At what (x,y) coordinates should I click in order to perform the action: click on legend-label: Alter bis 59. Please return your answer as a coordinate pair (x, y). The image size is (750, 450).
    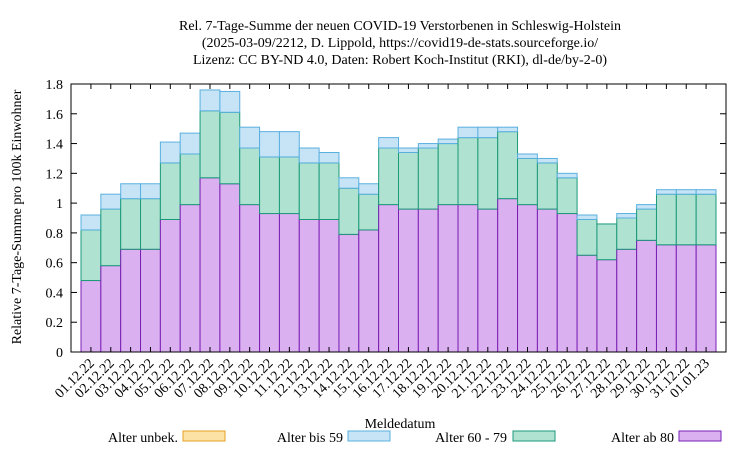
    Looking at the image, I should click on (310, 438).